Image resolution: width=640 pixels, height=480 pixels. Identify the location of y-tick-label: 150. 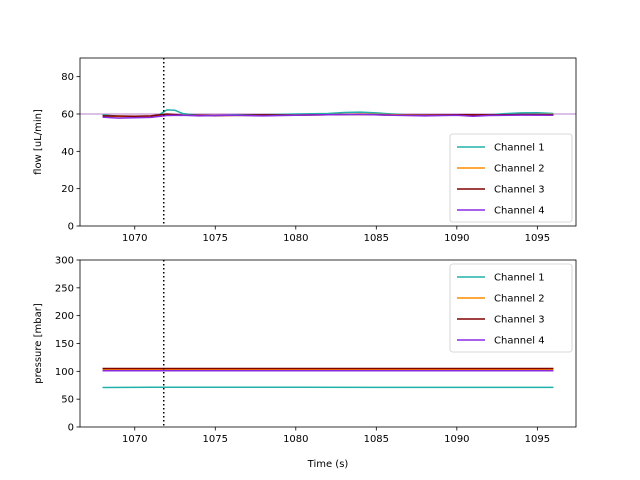
(64, 344).